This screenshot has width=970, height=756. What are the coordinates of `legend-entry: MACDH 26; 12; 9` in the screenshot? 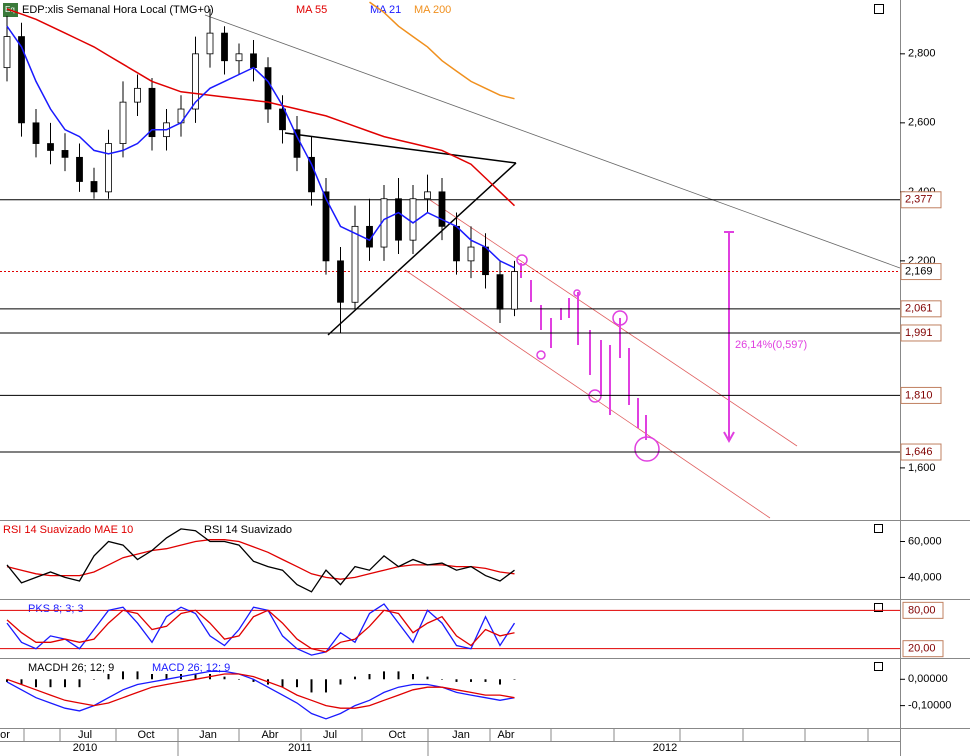 It's located at (71, 668).